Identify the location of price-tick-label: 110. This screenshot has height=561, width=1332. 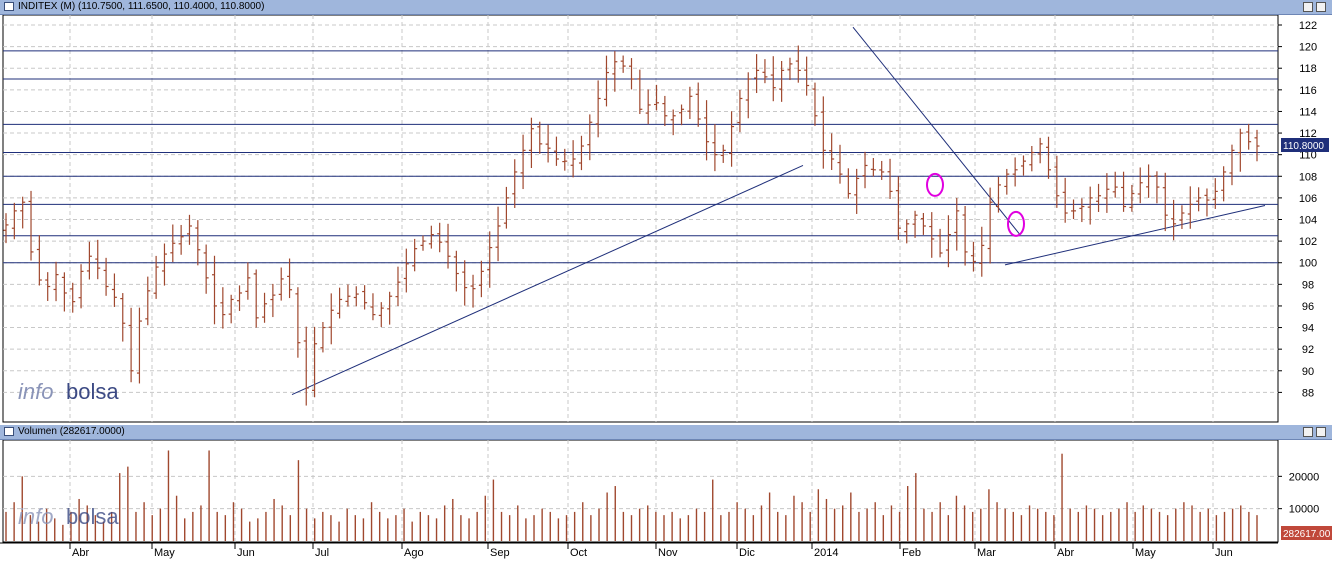
(1308, 156).